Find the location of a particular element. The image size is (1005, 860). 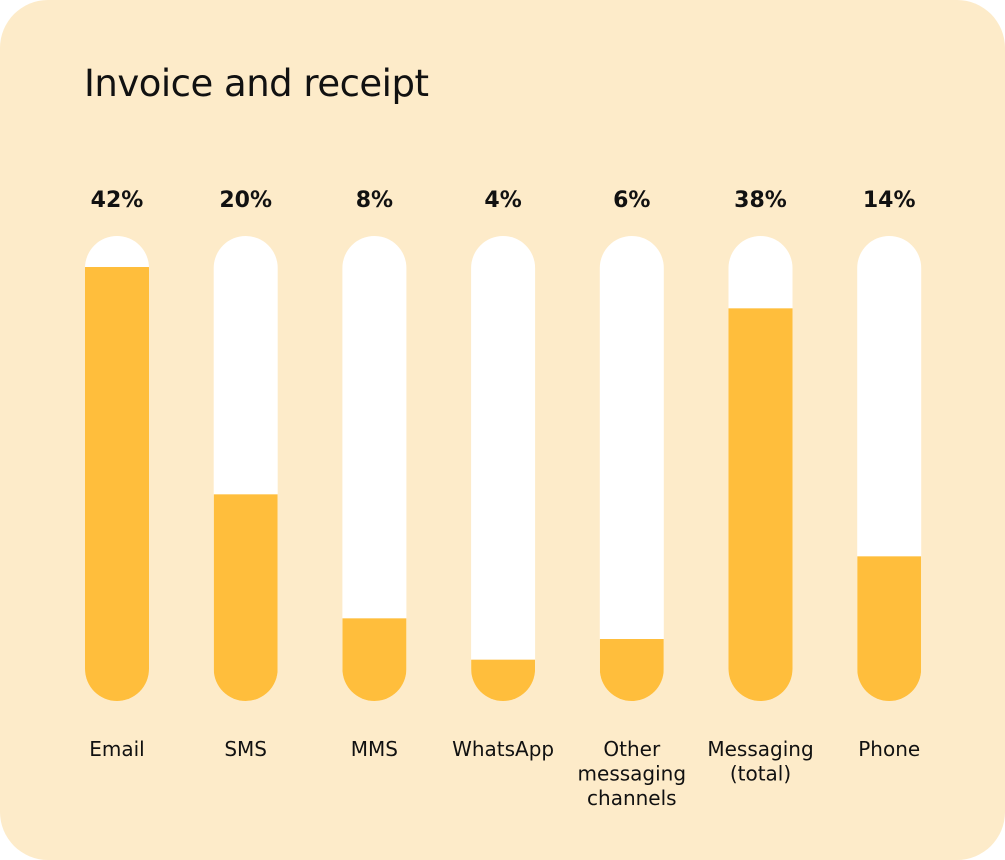

category-label-phone: Phone is located at coordinates (889, 749).